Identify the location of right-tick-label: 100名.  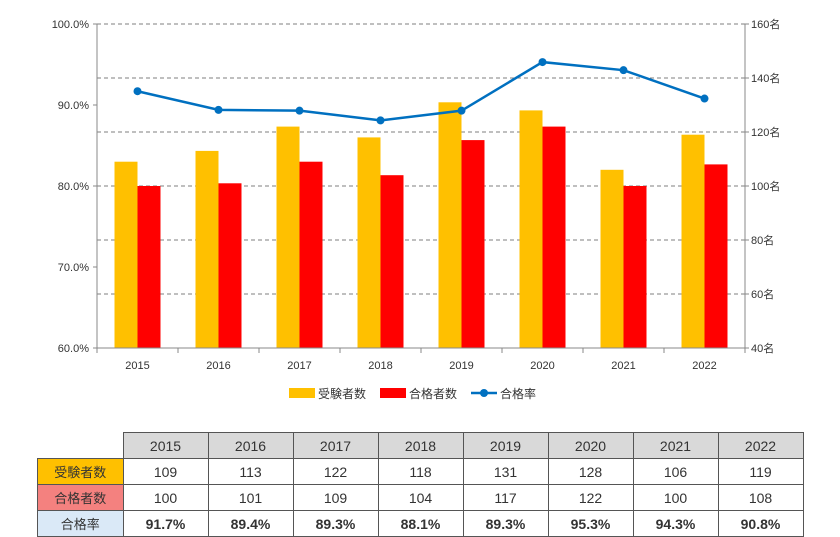
(765, 186).